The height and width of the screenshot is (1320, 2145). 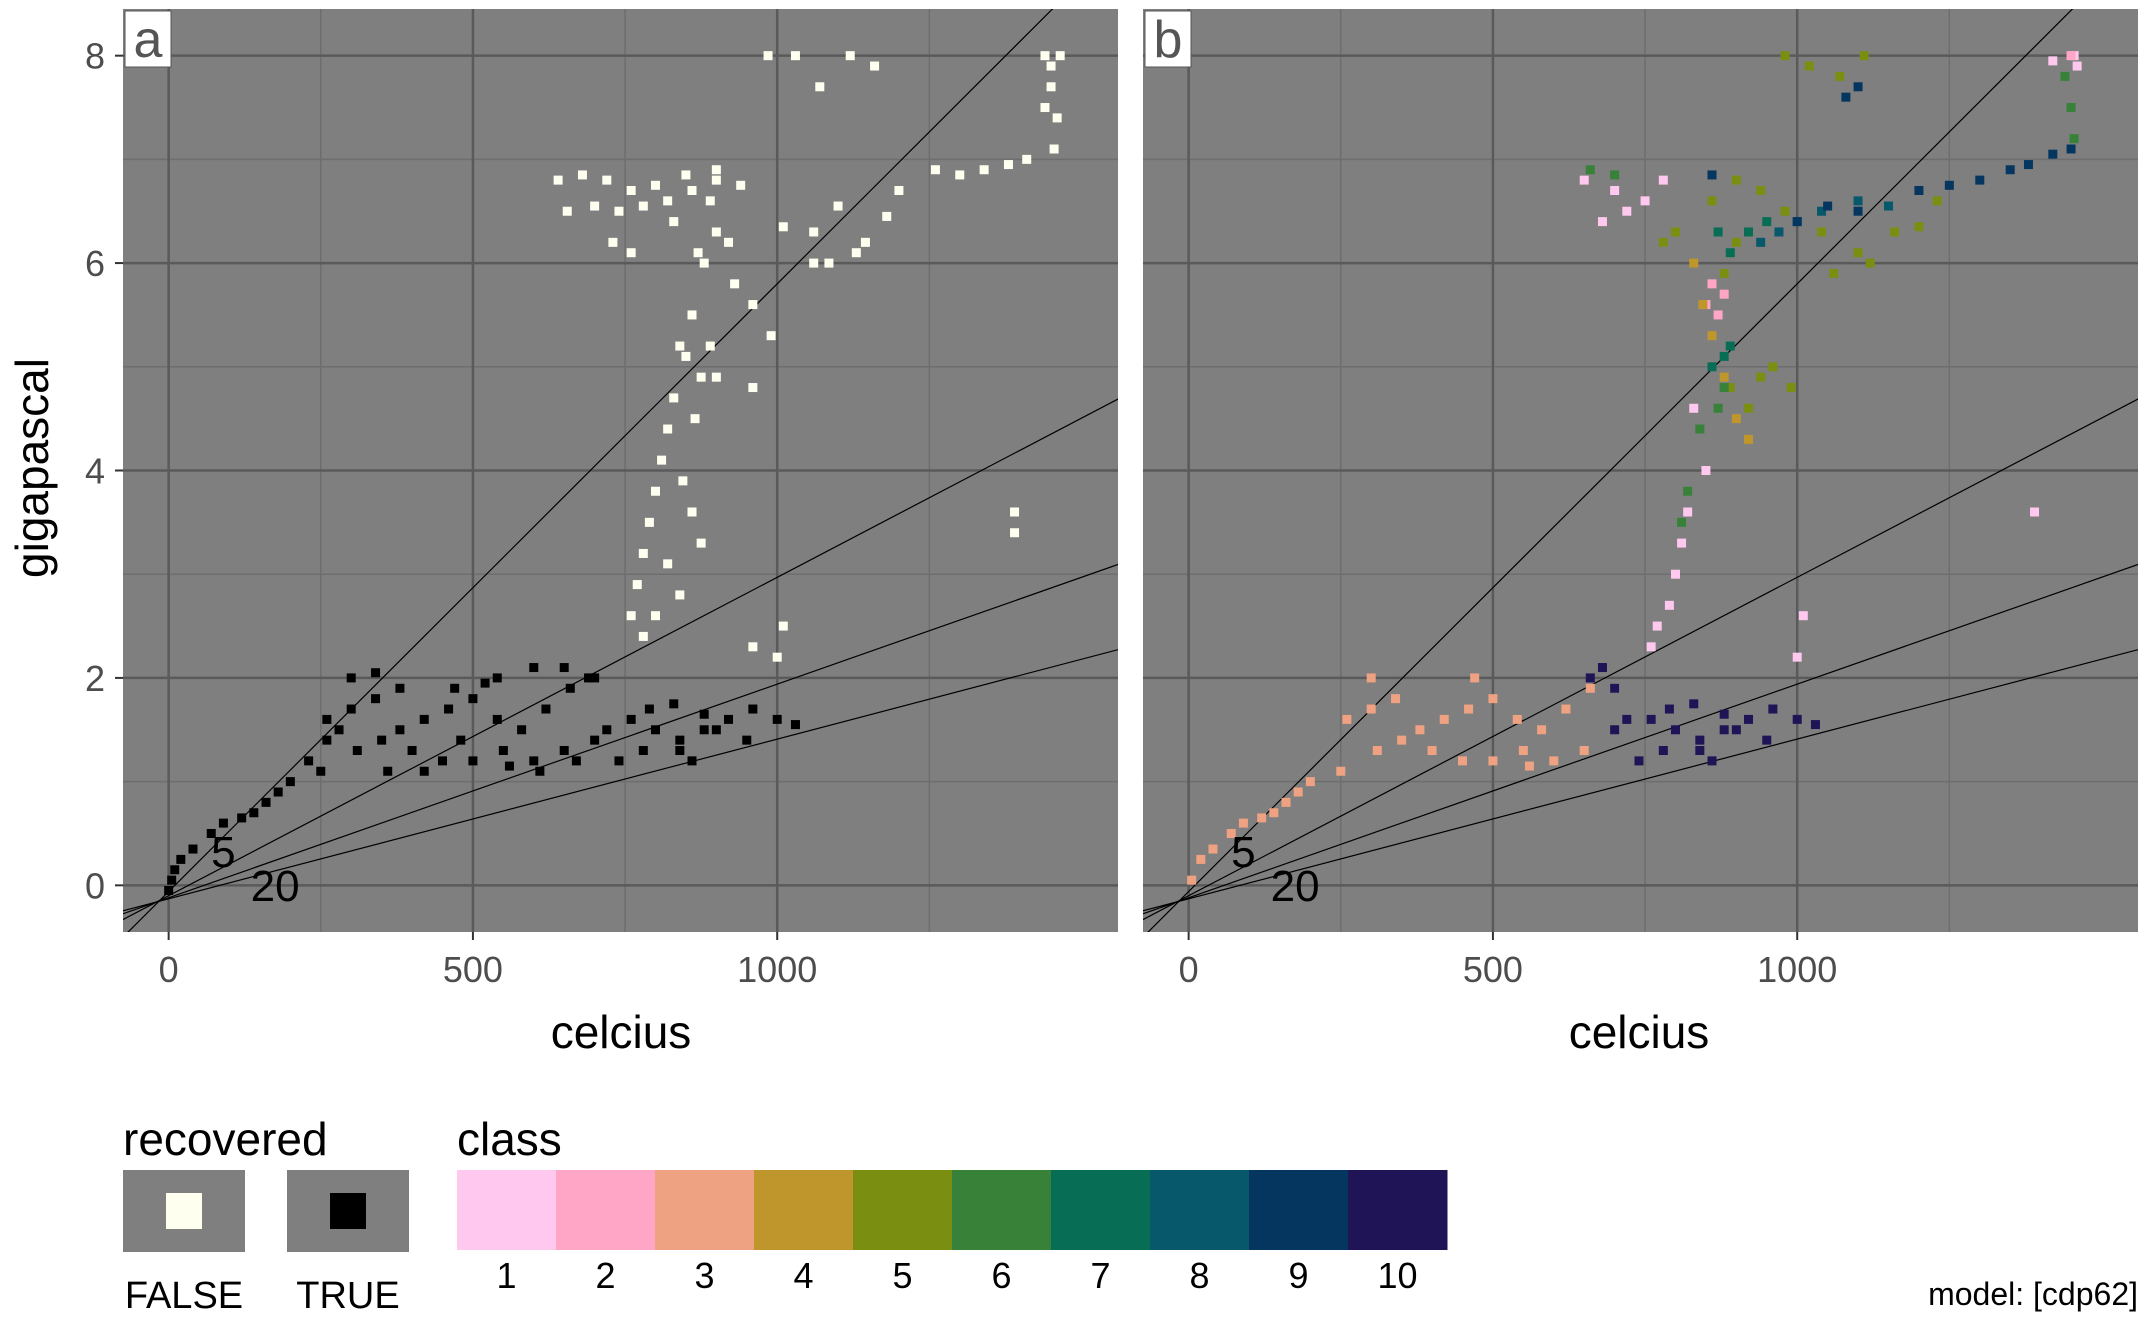 What do you see at coordinates (184, 1211) in the screenshot?
I see `legend-recovered-swatch` at bounding box center [184, 1211].